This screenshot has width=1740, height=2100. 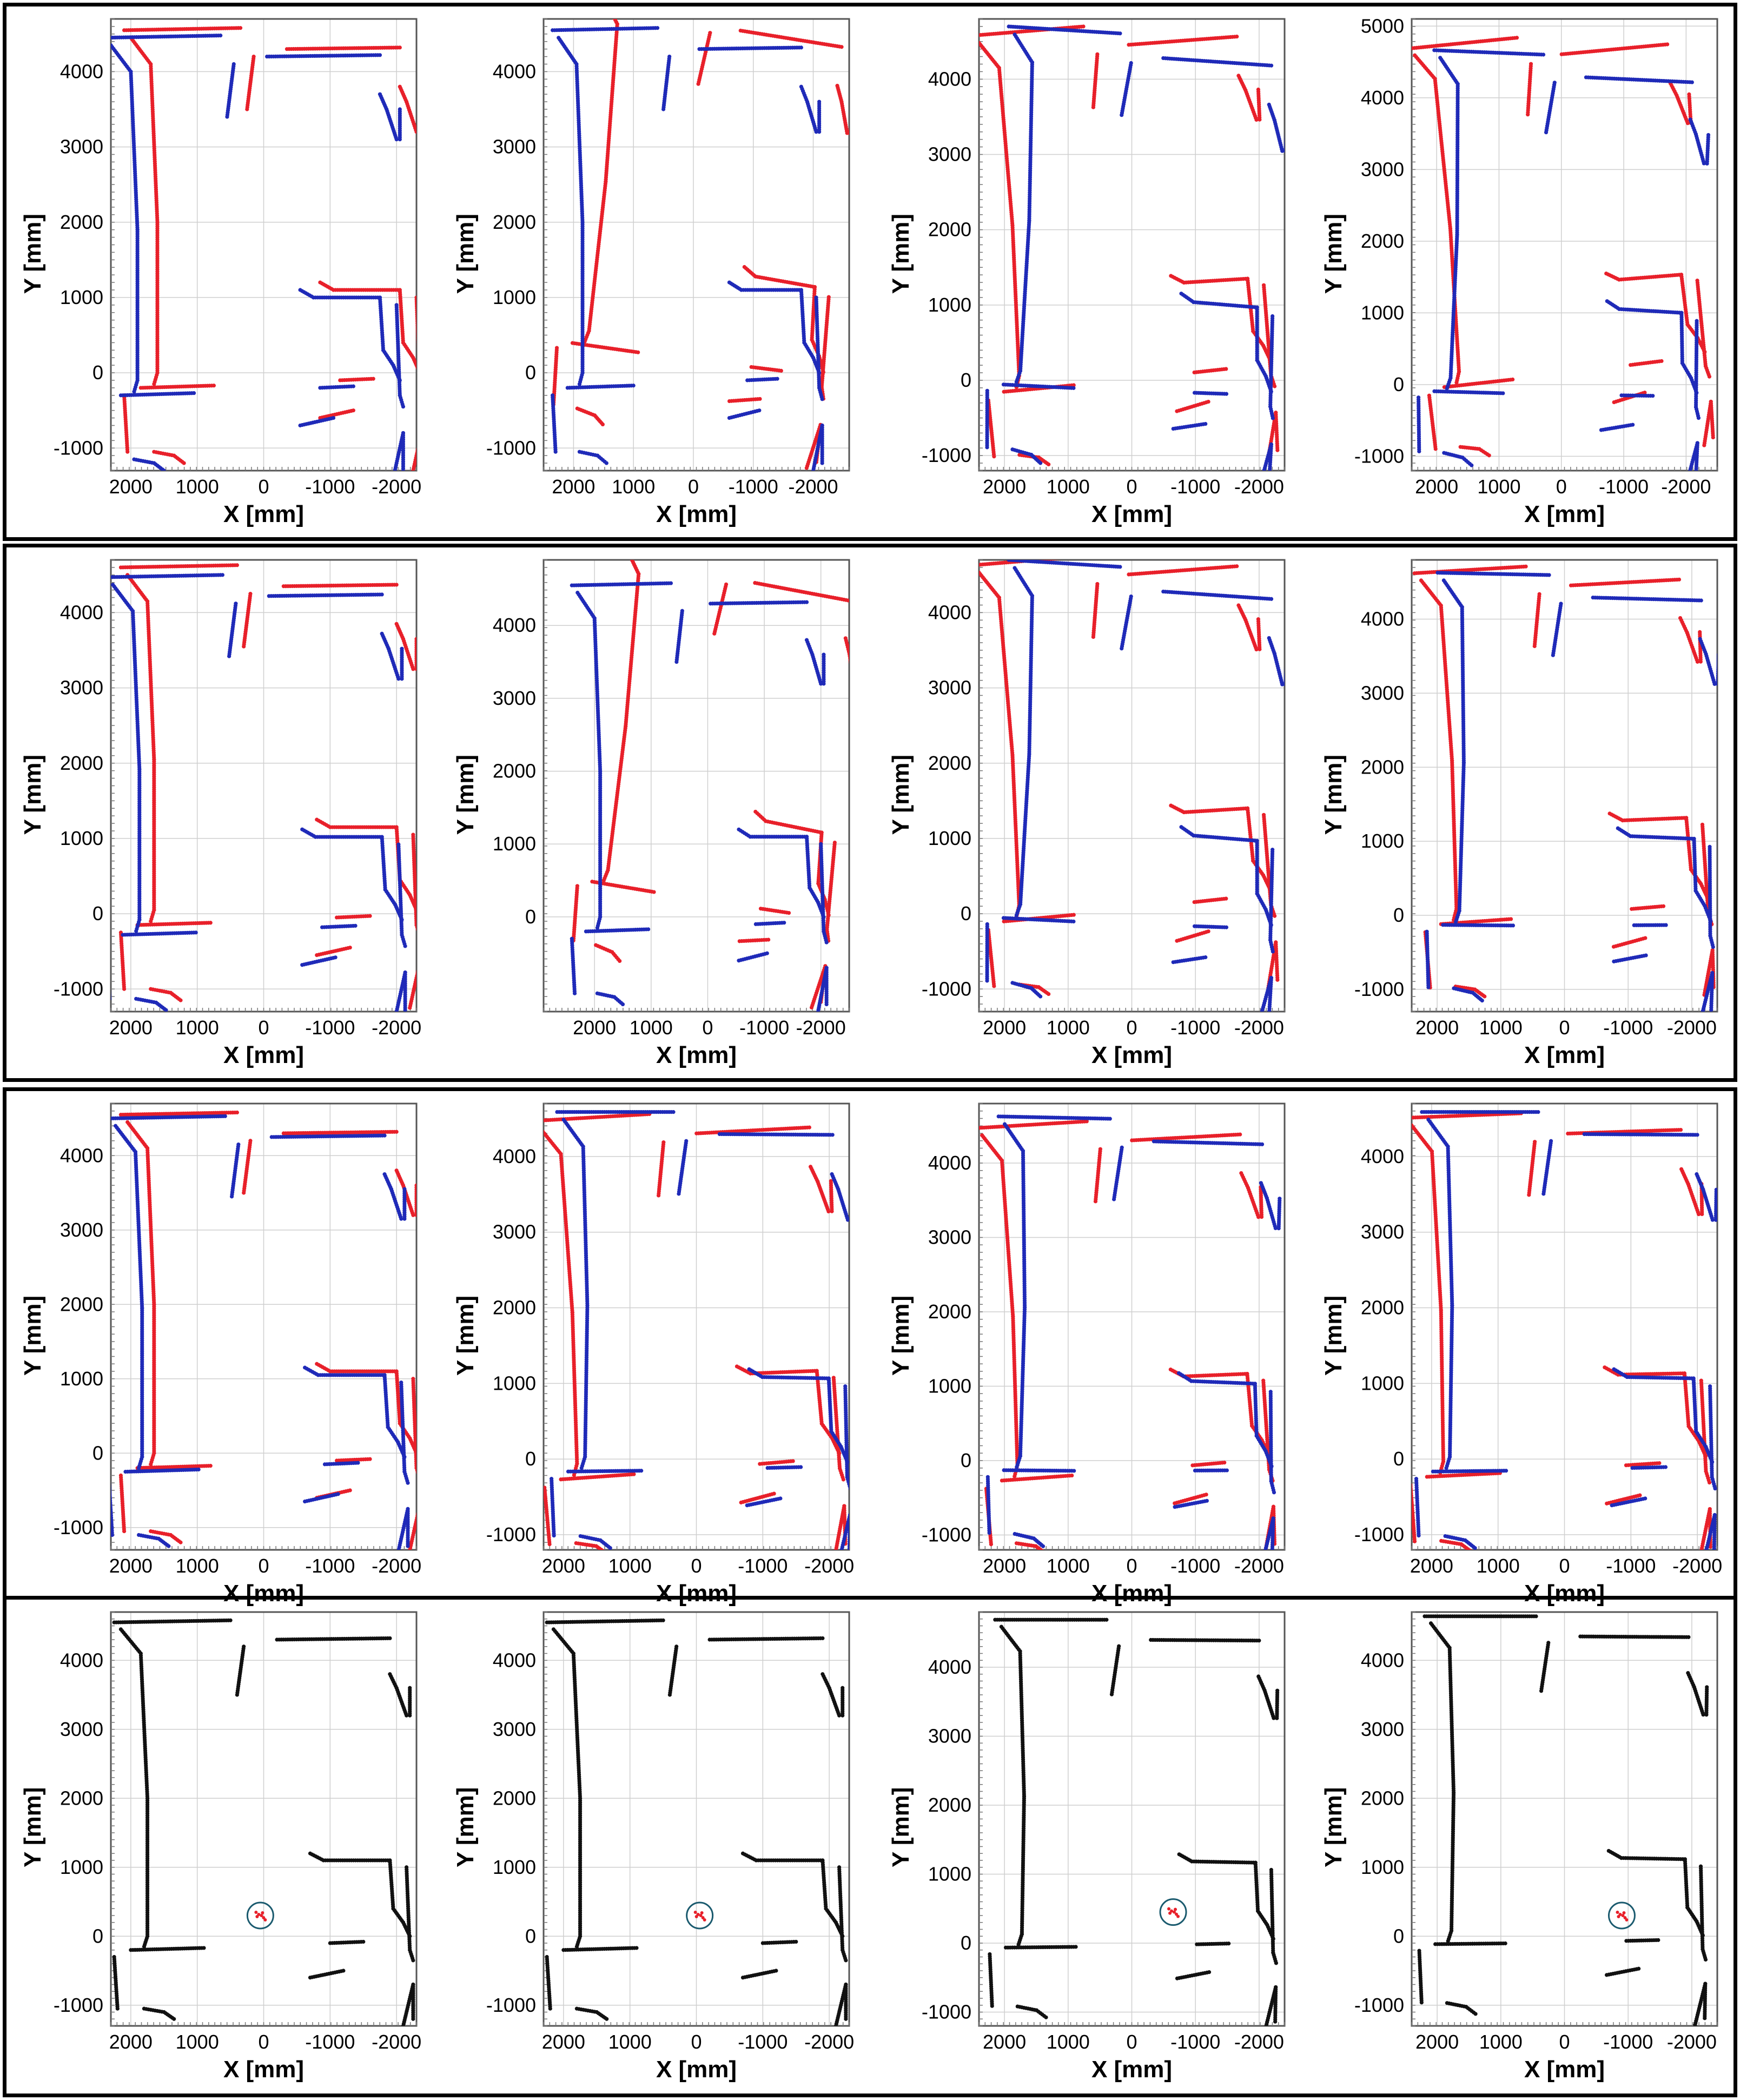 I want to click on x-tick-label: -1000, so click(x=330, y=487).